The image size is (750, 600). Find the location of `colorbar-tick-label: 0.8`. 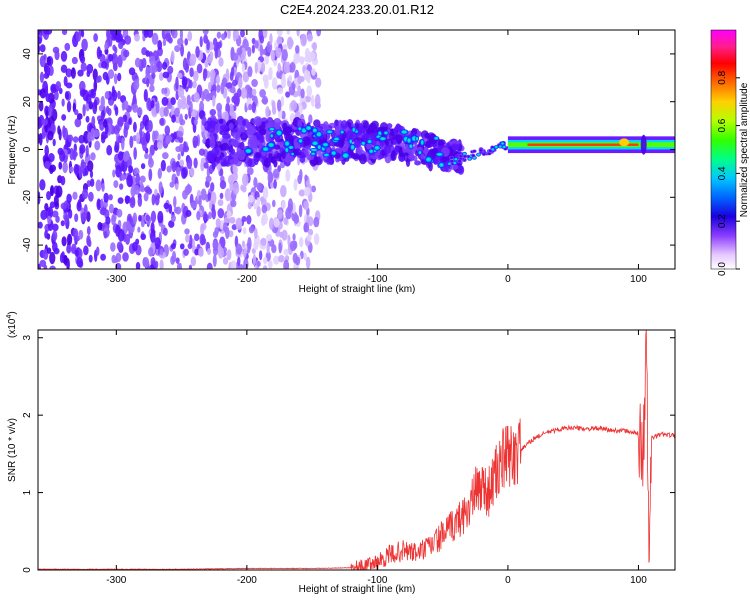

colorbar-tick-label: 0.8 is located at coordinates (722, 77).